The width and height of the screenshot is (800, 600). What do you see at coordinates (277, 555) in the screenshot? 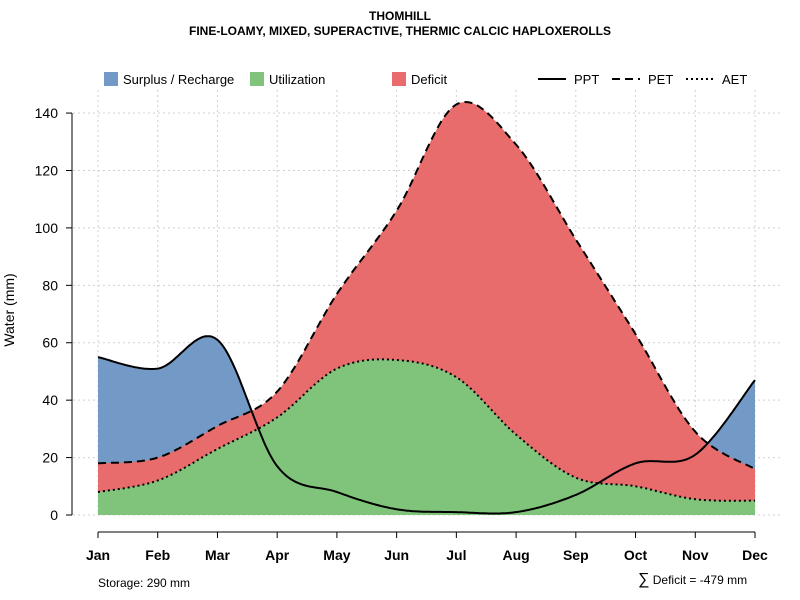
I see `x-tick-label: Apr` at bounding box center [277, 555].